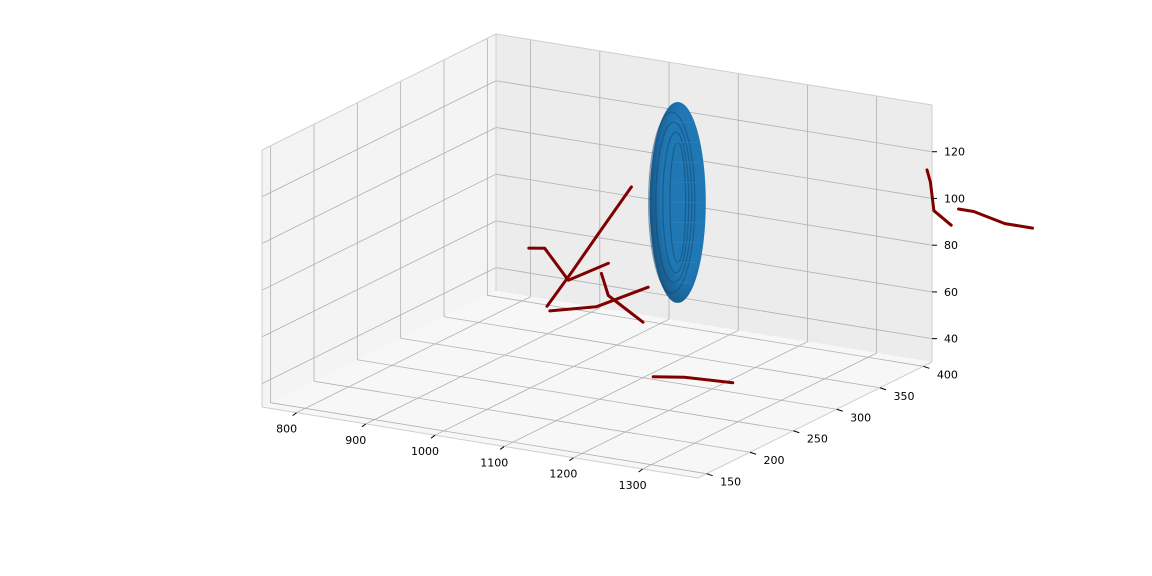  I want to click on z-tick-label: 40, so click(951, 339).